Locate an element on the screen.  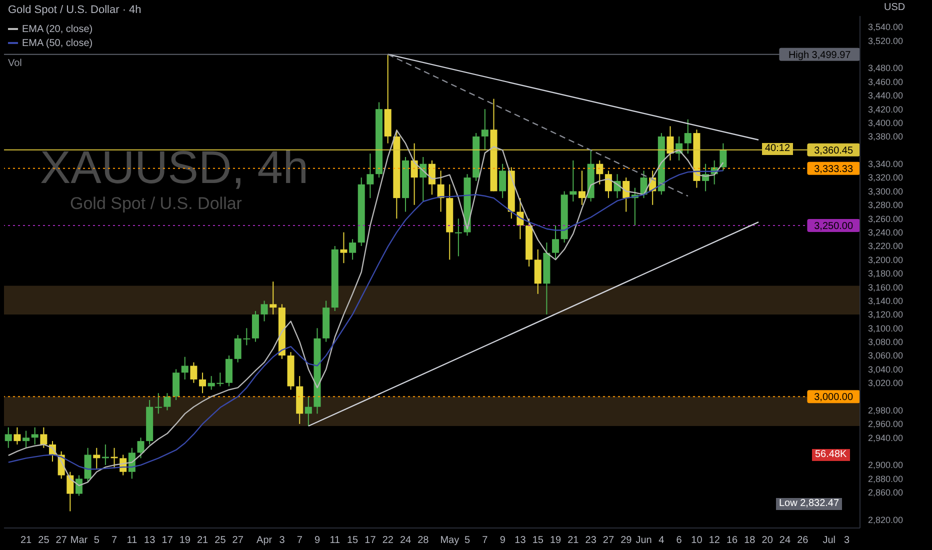
ref-line-label: 3,333.33 is located at coordinates (834, 169).